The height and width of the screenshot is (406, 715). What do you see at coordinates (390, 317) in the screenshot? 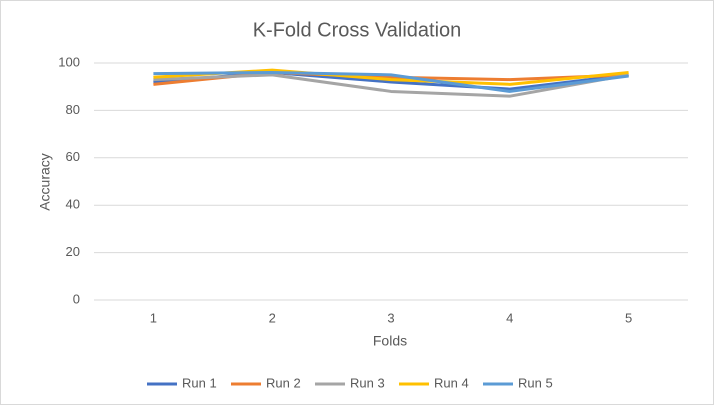
I see `x-tick-label: 3` at bounding box center [390, 317].